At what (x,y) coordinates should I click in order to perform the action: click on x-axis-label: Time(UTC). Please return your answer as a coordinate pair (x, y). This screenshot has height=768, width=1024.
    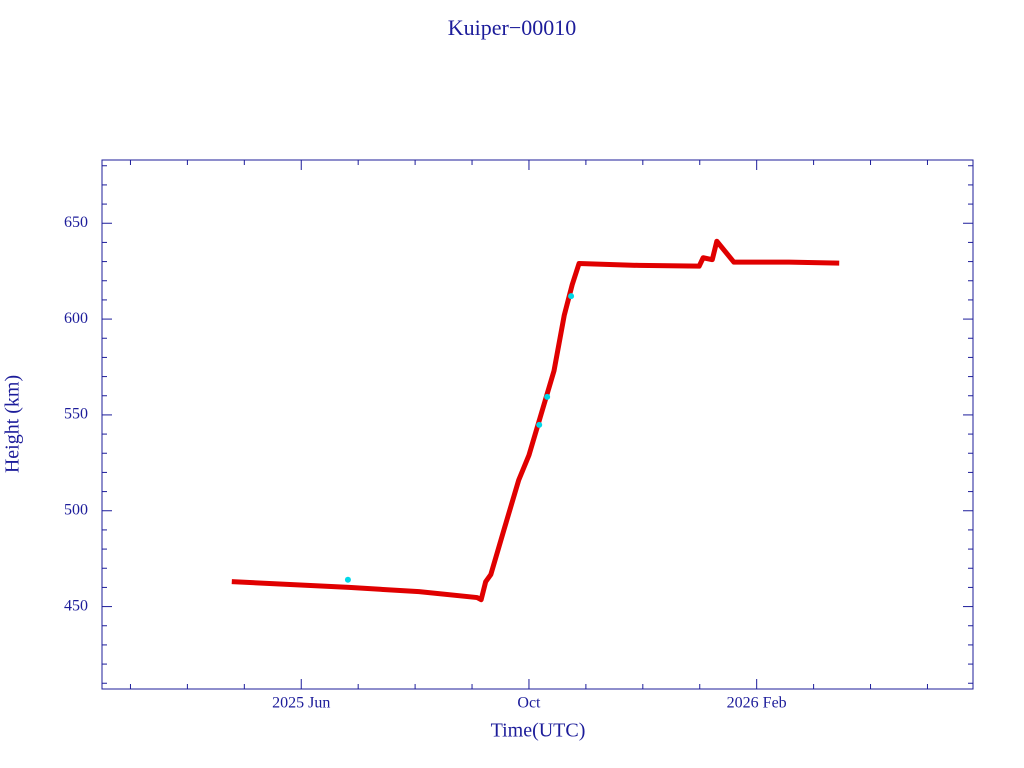
    Looking at the image, I should click on (538, 731).